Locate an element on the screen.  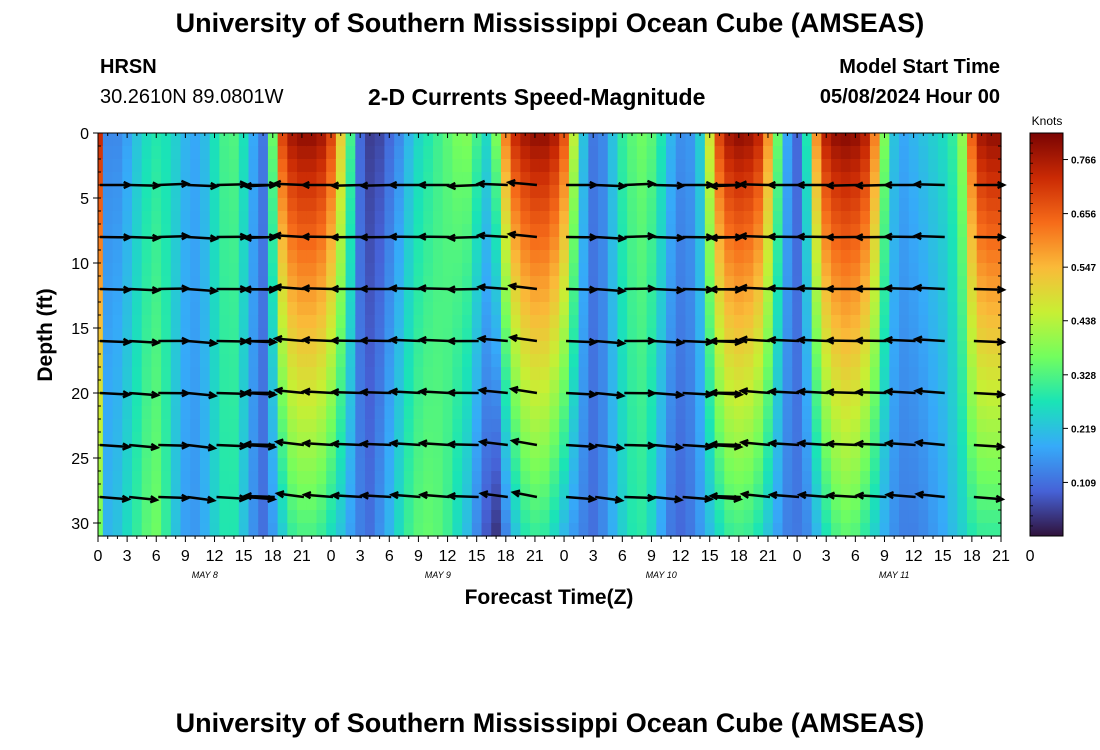
vector-head is located at coordinates (918, 443).